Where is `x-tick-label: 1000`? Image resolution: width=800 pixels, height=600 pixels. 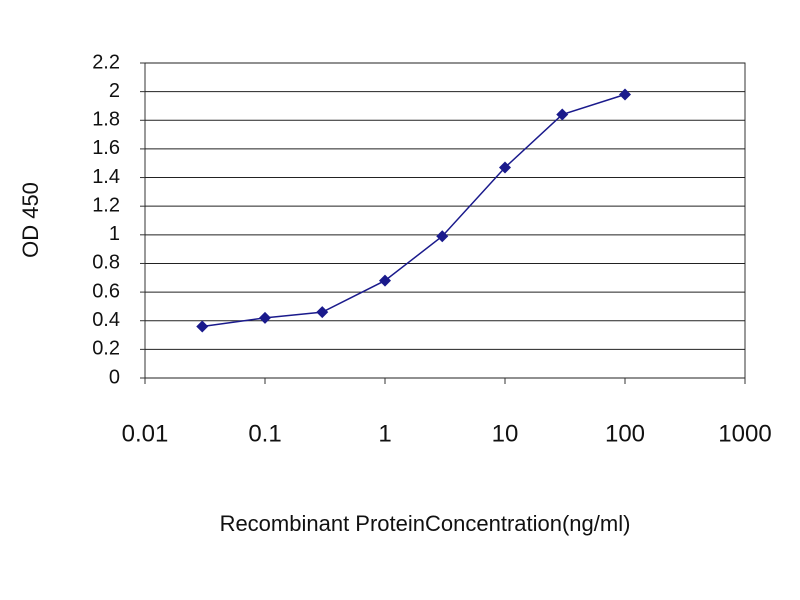 x-tick-label: 1000 is located at coordinates (744, 433).